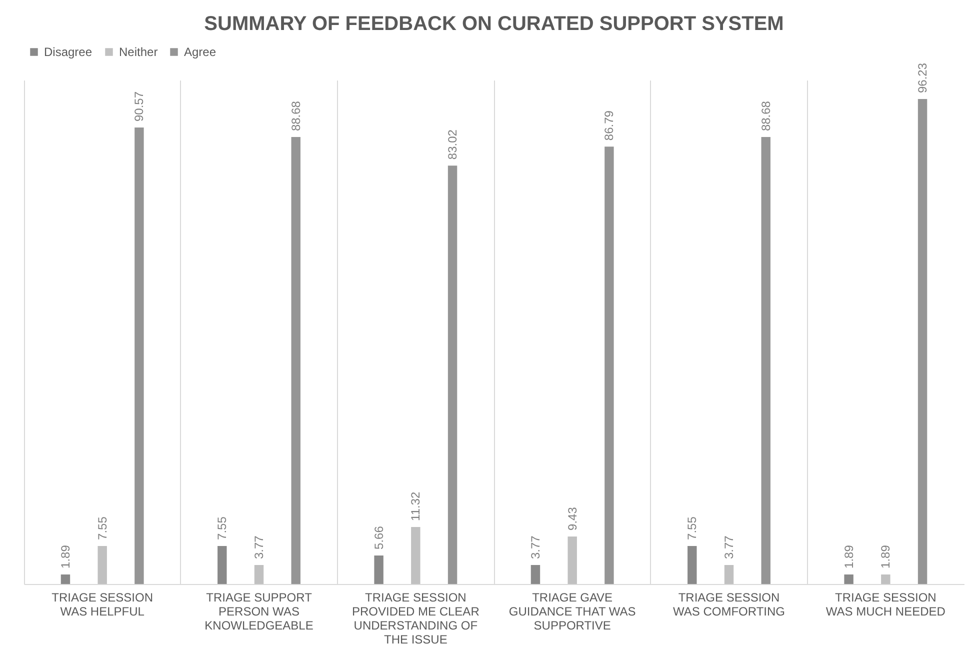 The width and height of the screenshot is (978, 651). Describe the element at coordinates (609, 125) in the screenshot. I see `data-label: 86.79` at that location.